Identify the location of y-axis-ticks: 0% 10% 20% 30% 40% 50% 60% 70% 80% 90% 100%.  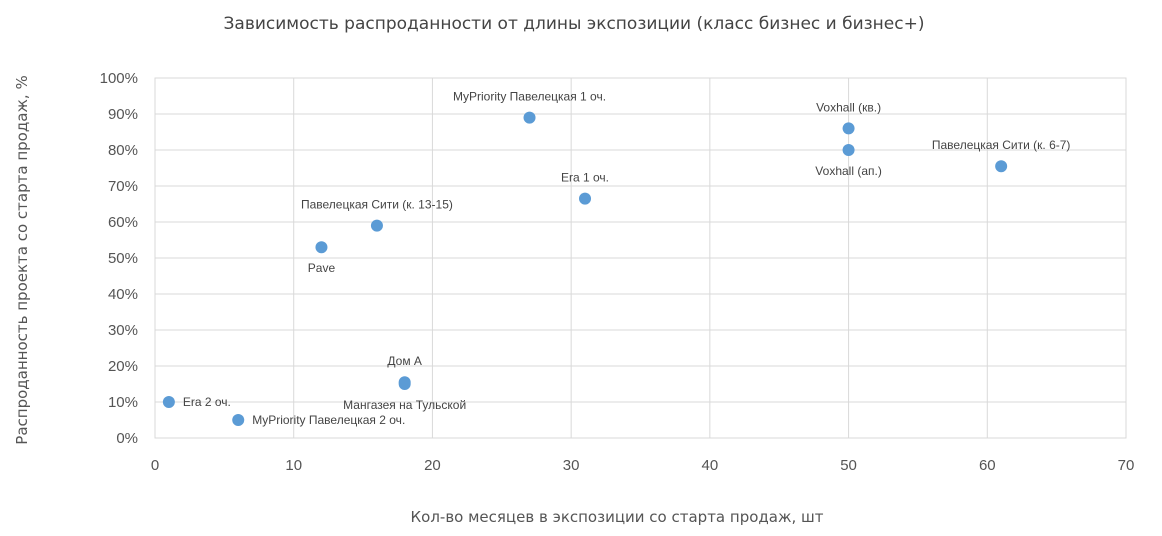
(119, 258).